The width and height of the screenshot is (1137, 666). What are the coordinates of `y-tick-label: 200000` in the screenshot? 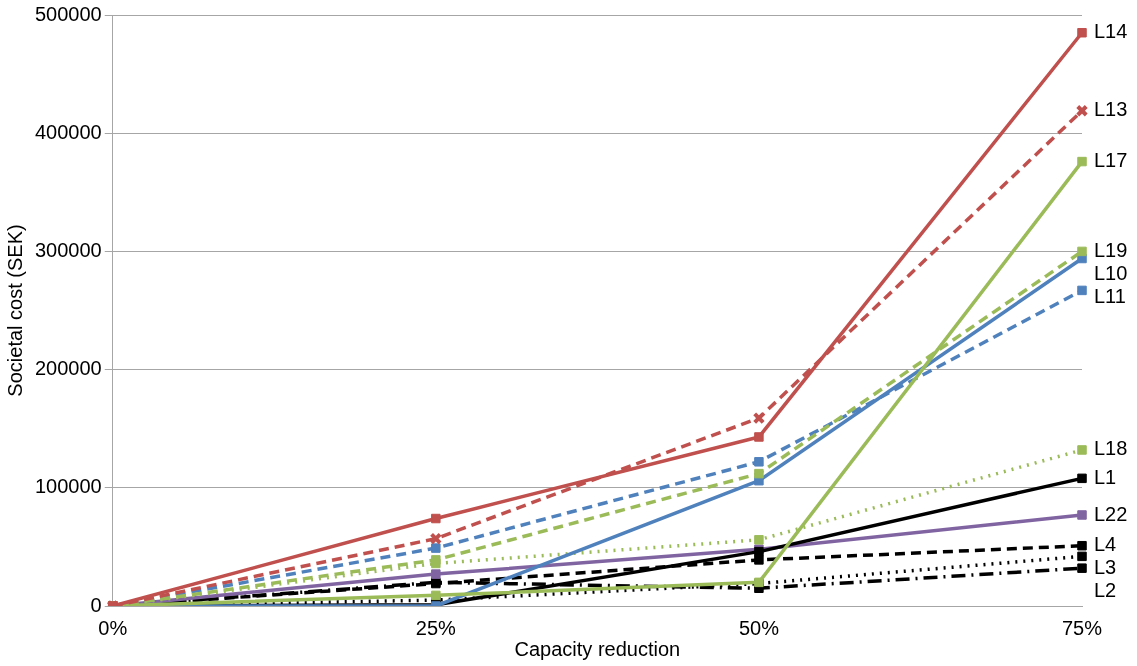 It's located at (68, 368).